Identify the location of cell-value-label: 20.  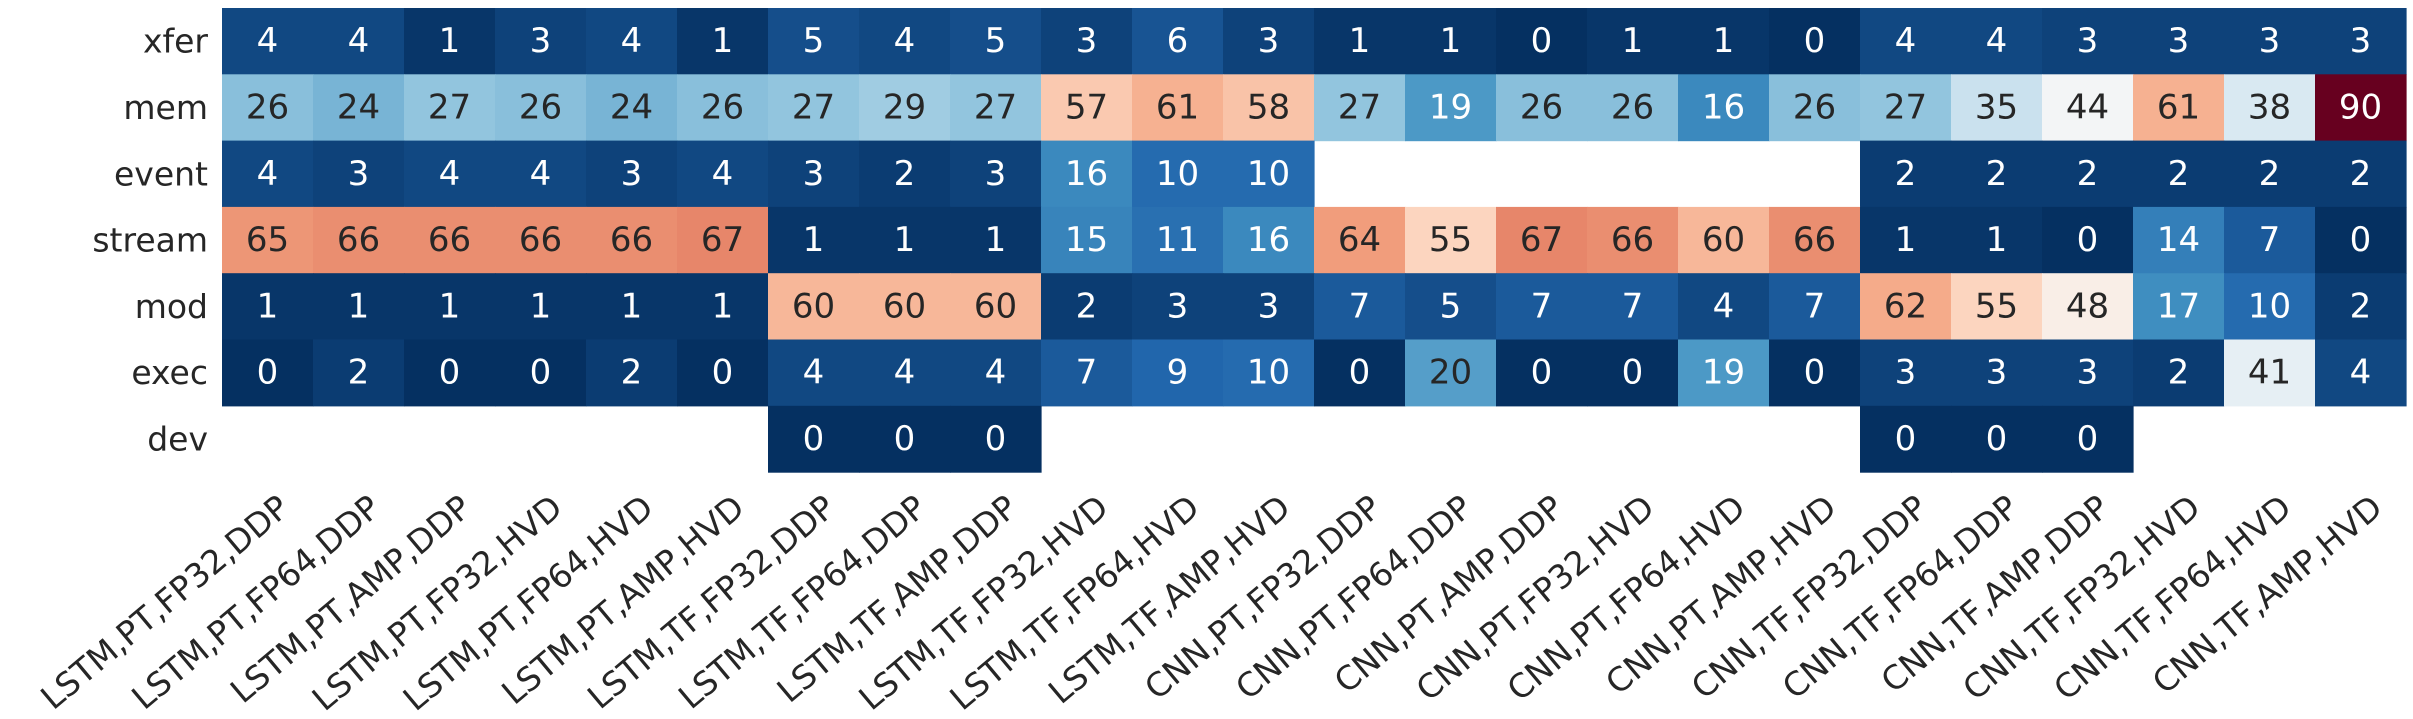
(1450, 373).